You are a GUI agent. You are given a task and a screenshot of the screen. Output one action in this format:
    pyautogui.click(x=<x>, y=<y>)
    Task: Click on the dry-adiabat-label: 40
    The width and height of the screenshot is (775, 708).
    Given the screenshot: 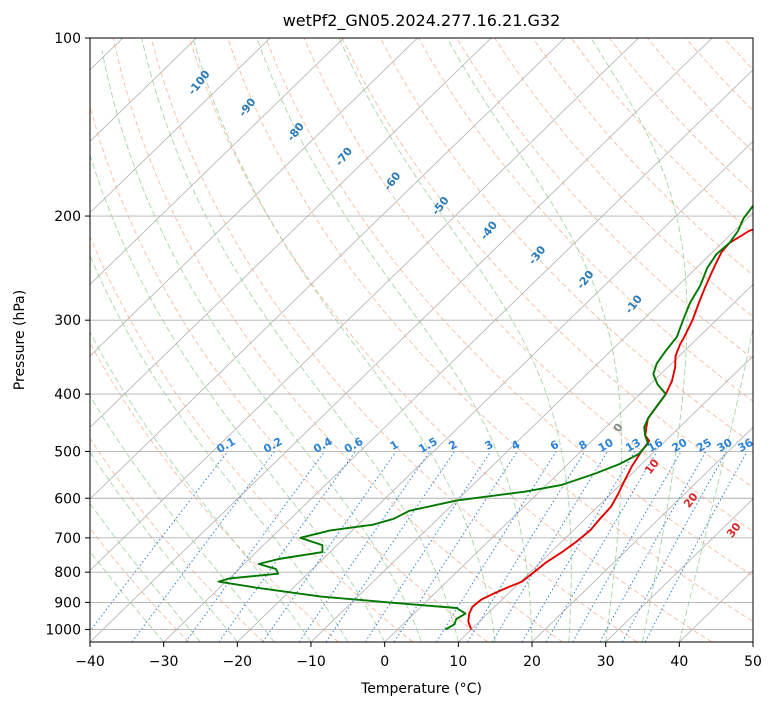 What is the action you would take?
    pyautogui.click(x=772, y=557)
    